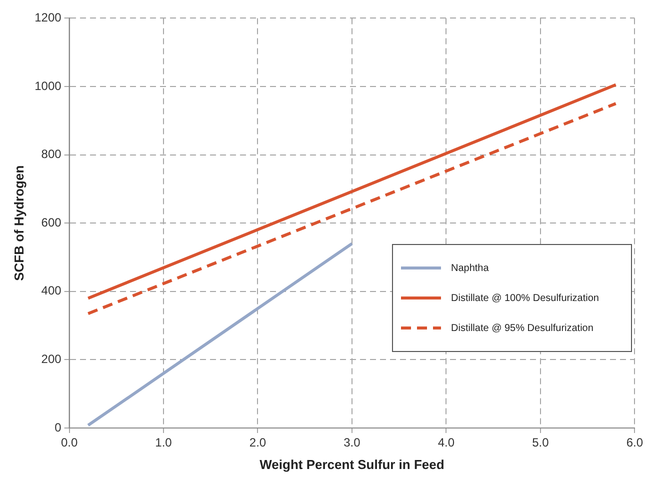  Describe the element at coordinates (352, 443) in the screenshot. I see `x-tick-label: 3.0` at that location.